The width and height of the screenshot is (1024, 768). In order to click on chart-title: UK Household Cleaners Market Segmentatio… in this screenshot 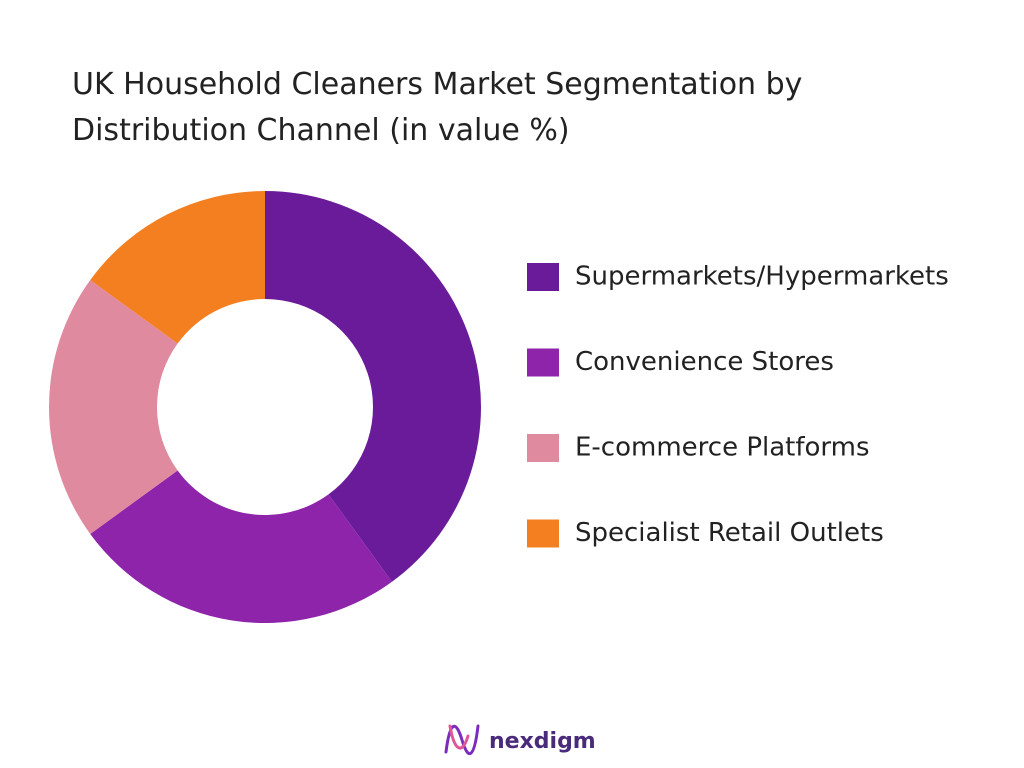, I will do `click(437, 107)`.